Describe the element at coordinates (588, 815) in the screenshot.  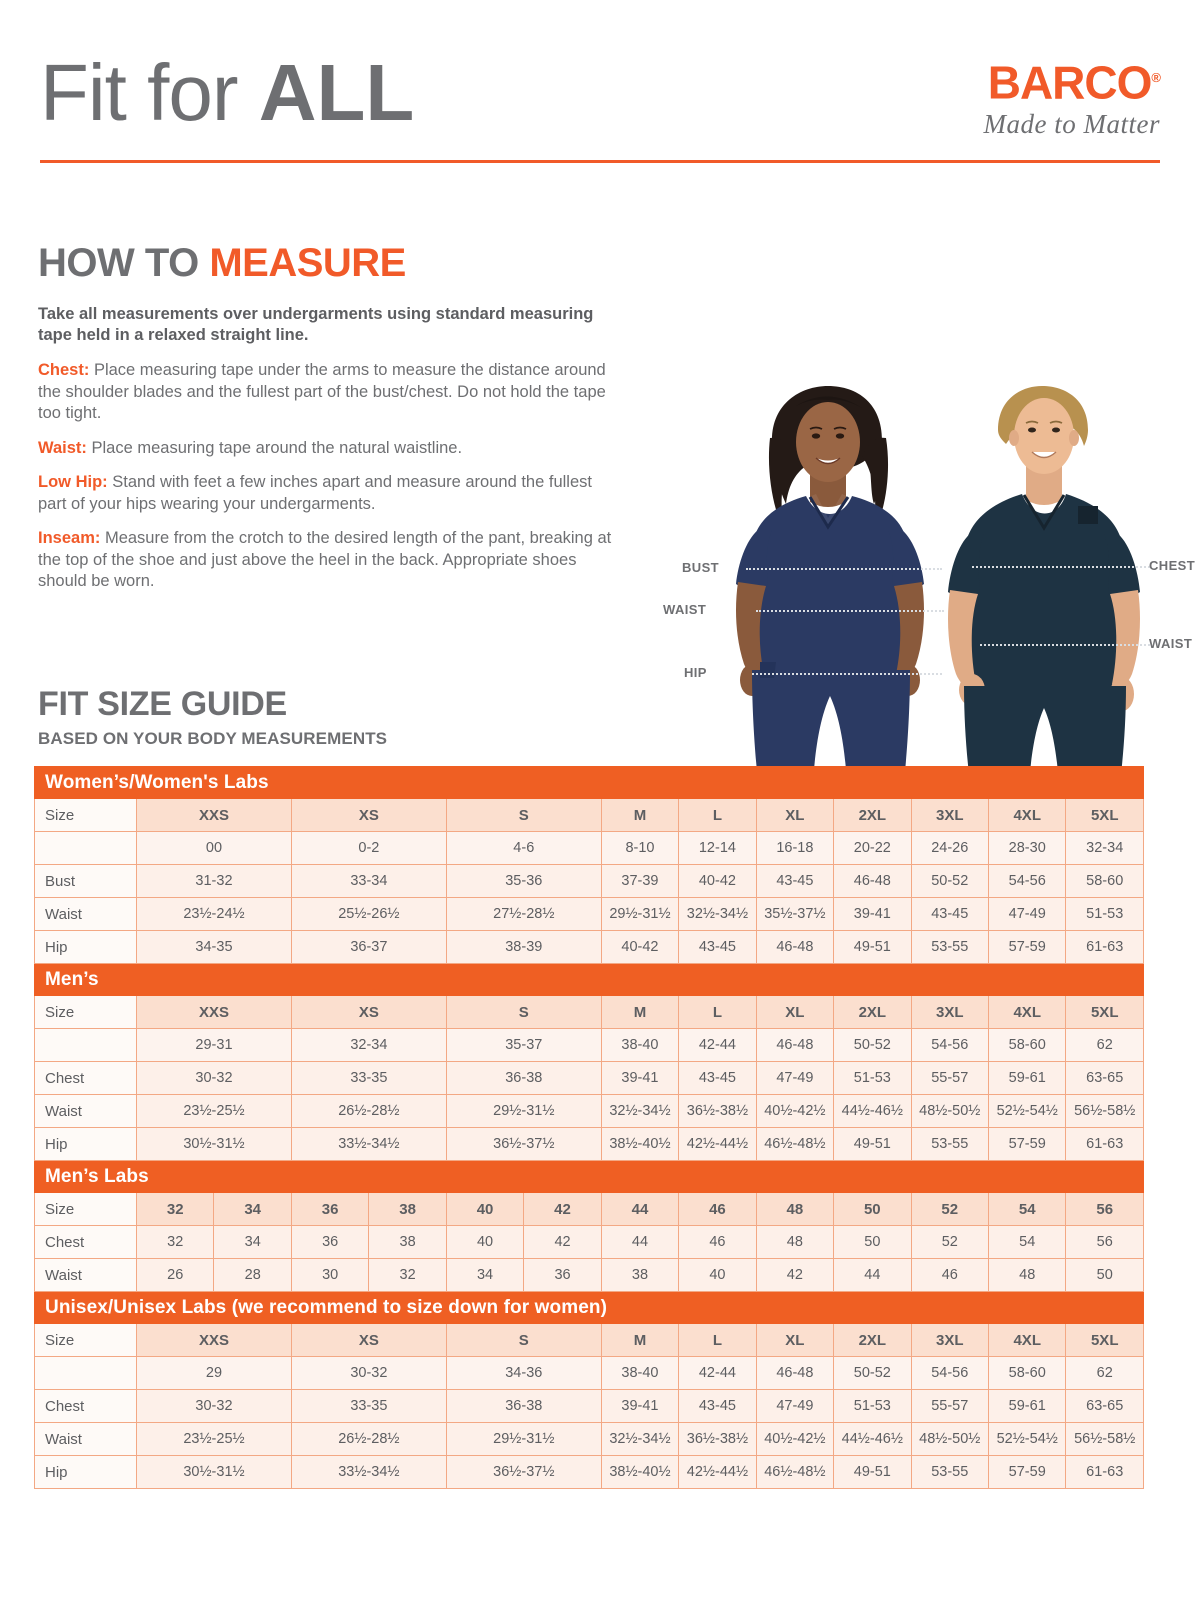
I see `table-row: Size XXS XS S M L XL 2XL 3XL 4XL 5XL` at that location.